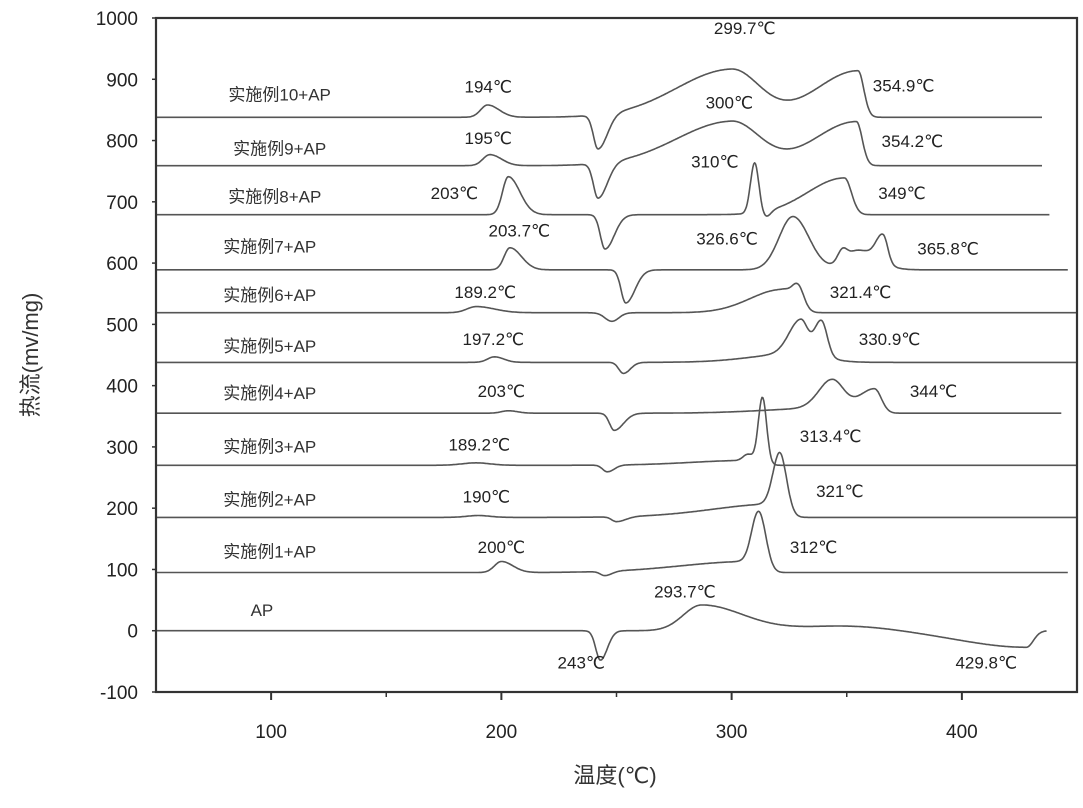 Image resolution: width=1083 pixels, height=808 pixels. What do you see at coordinates (933, 391) in the screenshot?
I see `peak-annotation: 344℃` at bounding box center [933, 391].